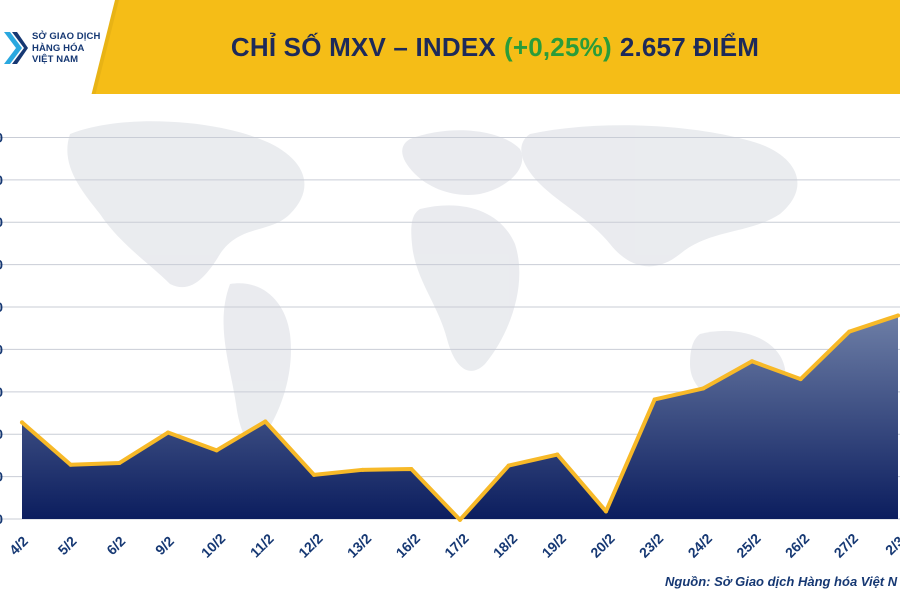  Describe the element at coordinates (1, 477) in the screenshot. I see `y-tick-label: 2.450` at that location.